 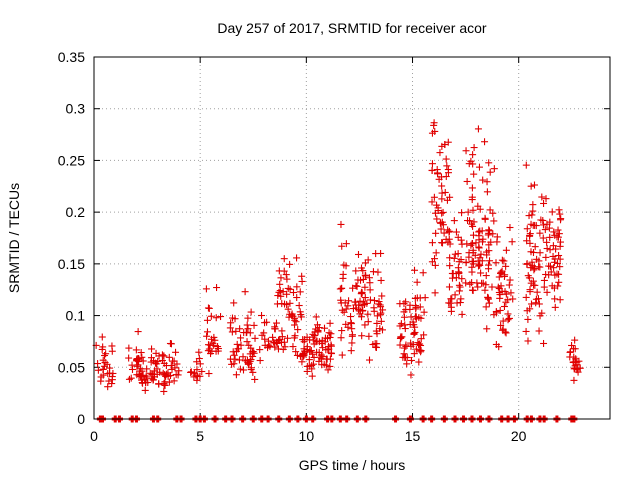 What do you see at coordinates (81, 419) in the screenshot?
I see `y-tick-label: 0` at bounding box center [81, 419].